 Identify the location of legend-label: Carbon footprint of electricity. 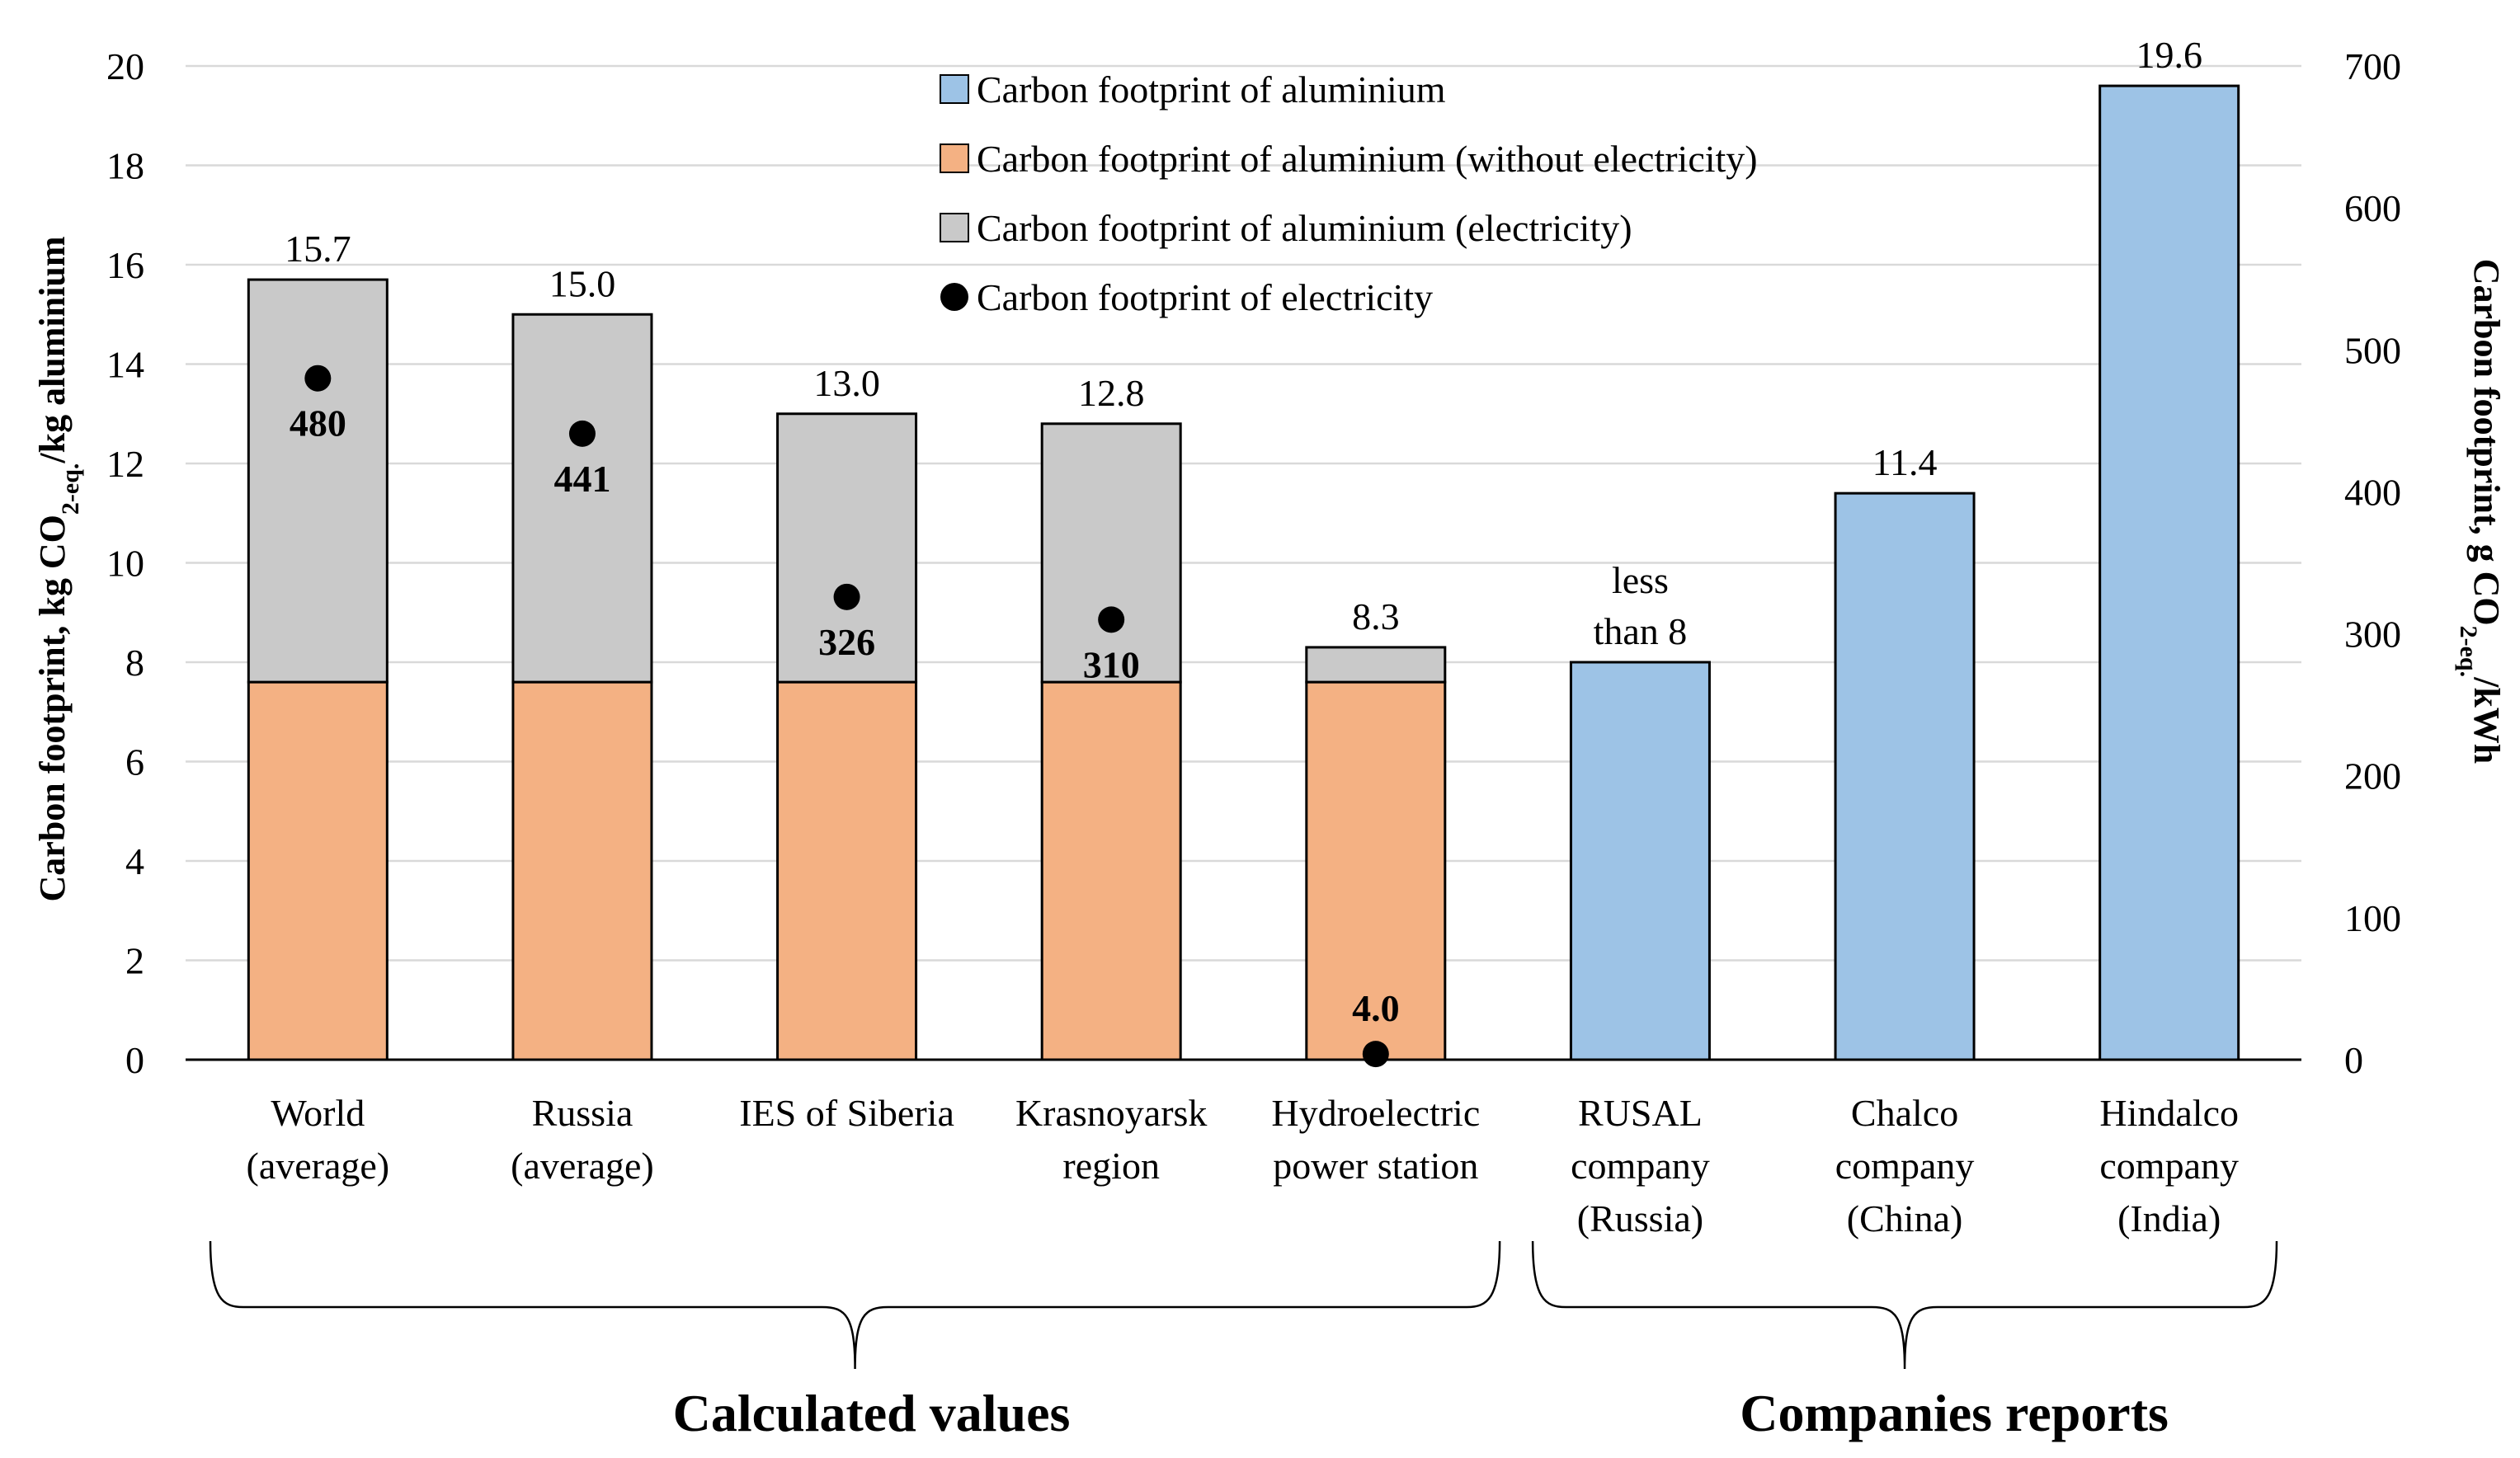
(1205, 297).